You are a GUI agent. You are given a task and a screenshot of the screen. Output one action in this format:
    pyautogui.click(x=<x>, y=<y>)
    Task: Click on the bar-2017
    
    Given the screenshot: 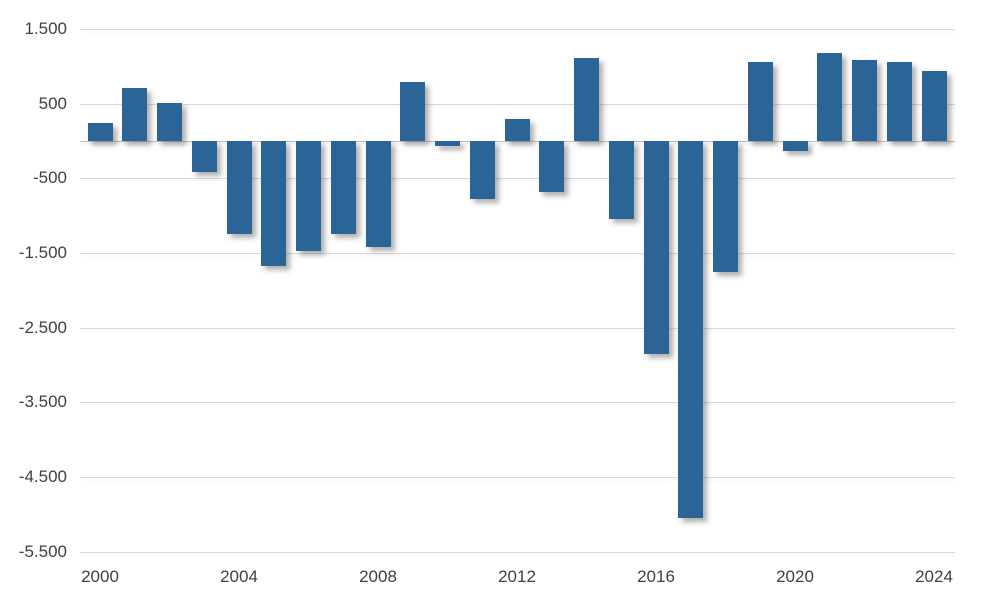 What is the action you would take?
    pyautogui.click(x=691, y=329)
    